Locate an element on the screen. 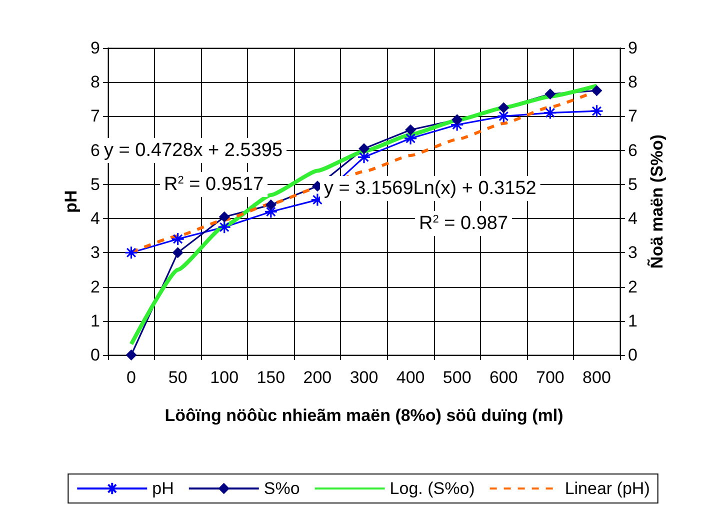  y2-tick-label: 5 is located at coordinates (633, 184).